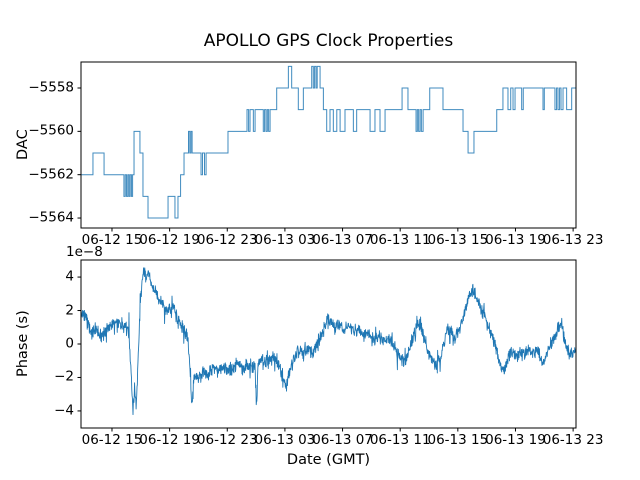 This screenshot has height=480, width=640. What do you see at coordinates (84, 252) in the screenshot?
I see `y-axis-offset-text: 1e−8` at bounding box center [84, 252].